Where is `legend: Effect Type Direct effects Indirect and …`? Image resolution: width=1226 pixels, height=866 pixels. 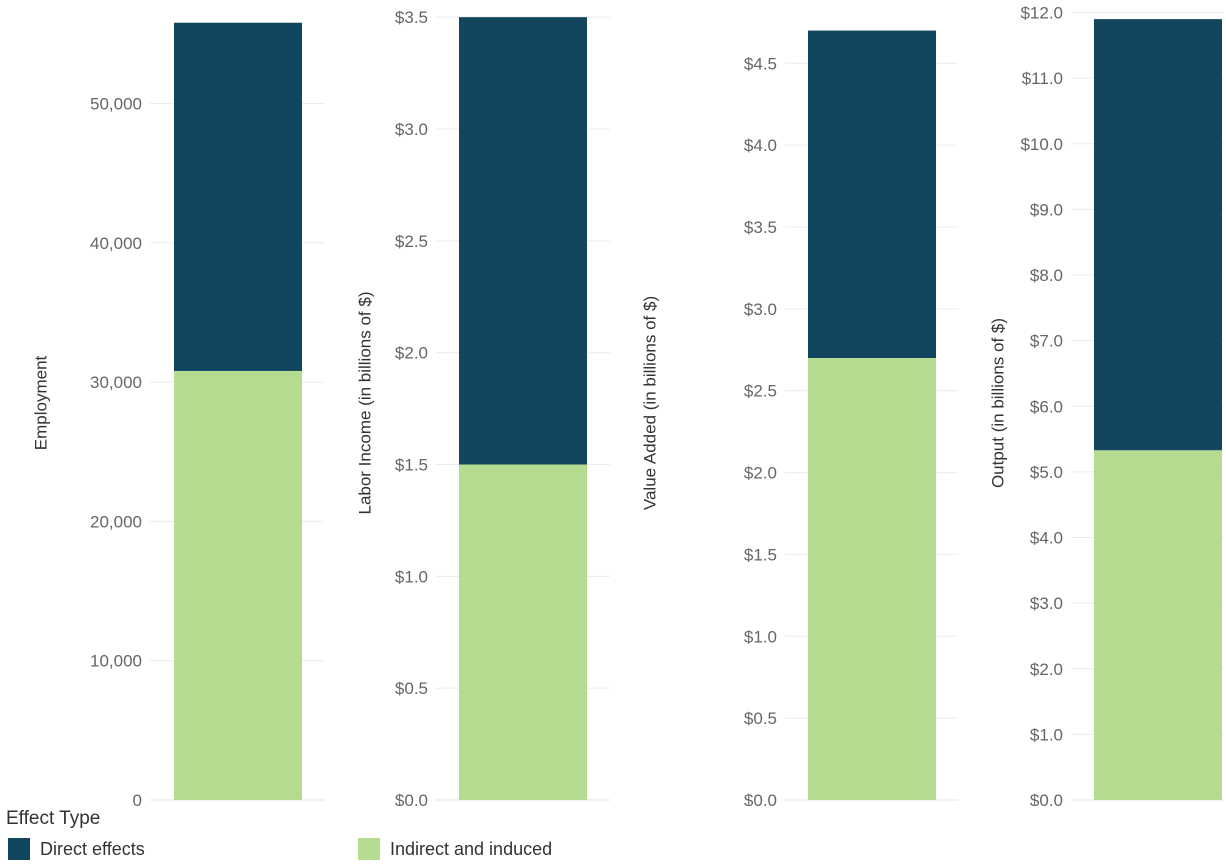 legend: Effect Type Direct effects Indirect and … is located at coordinates (613, 836).